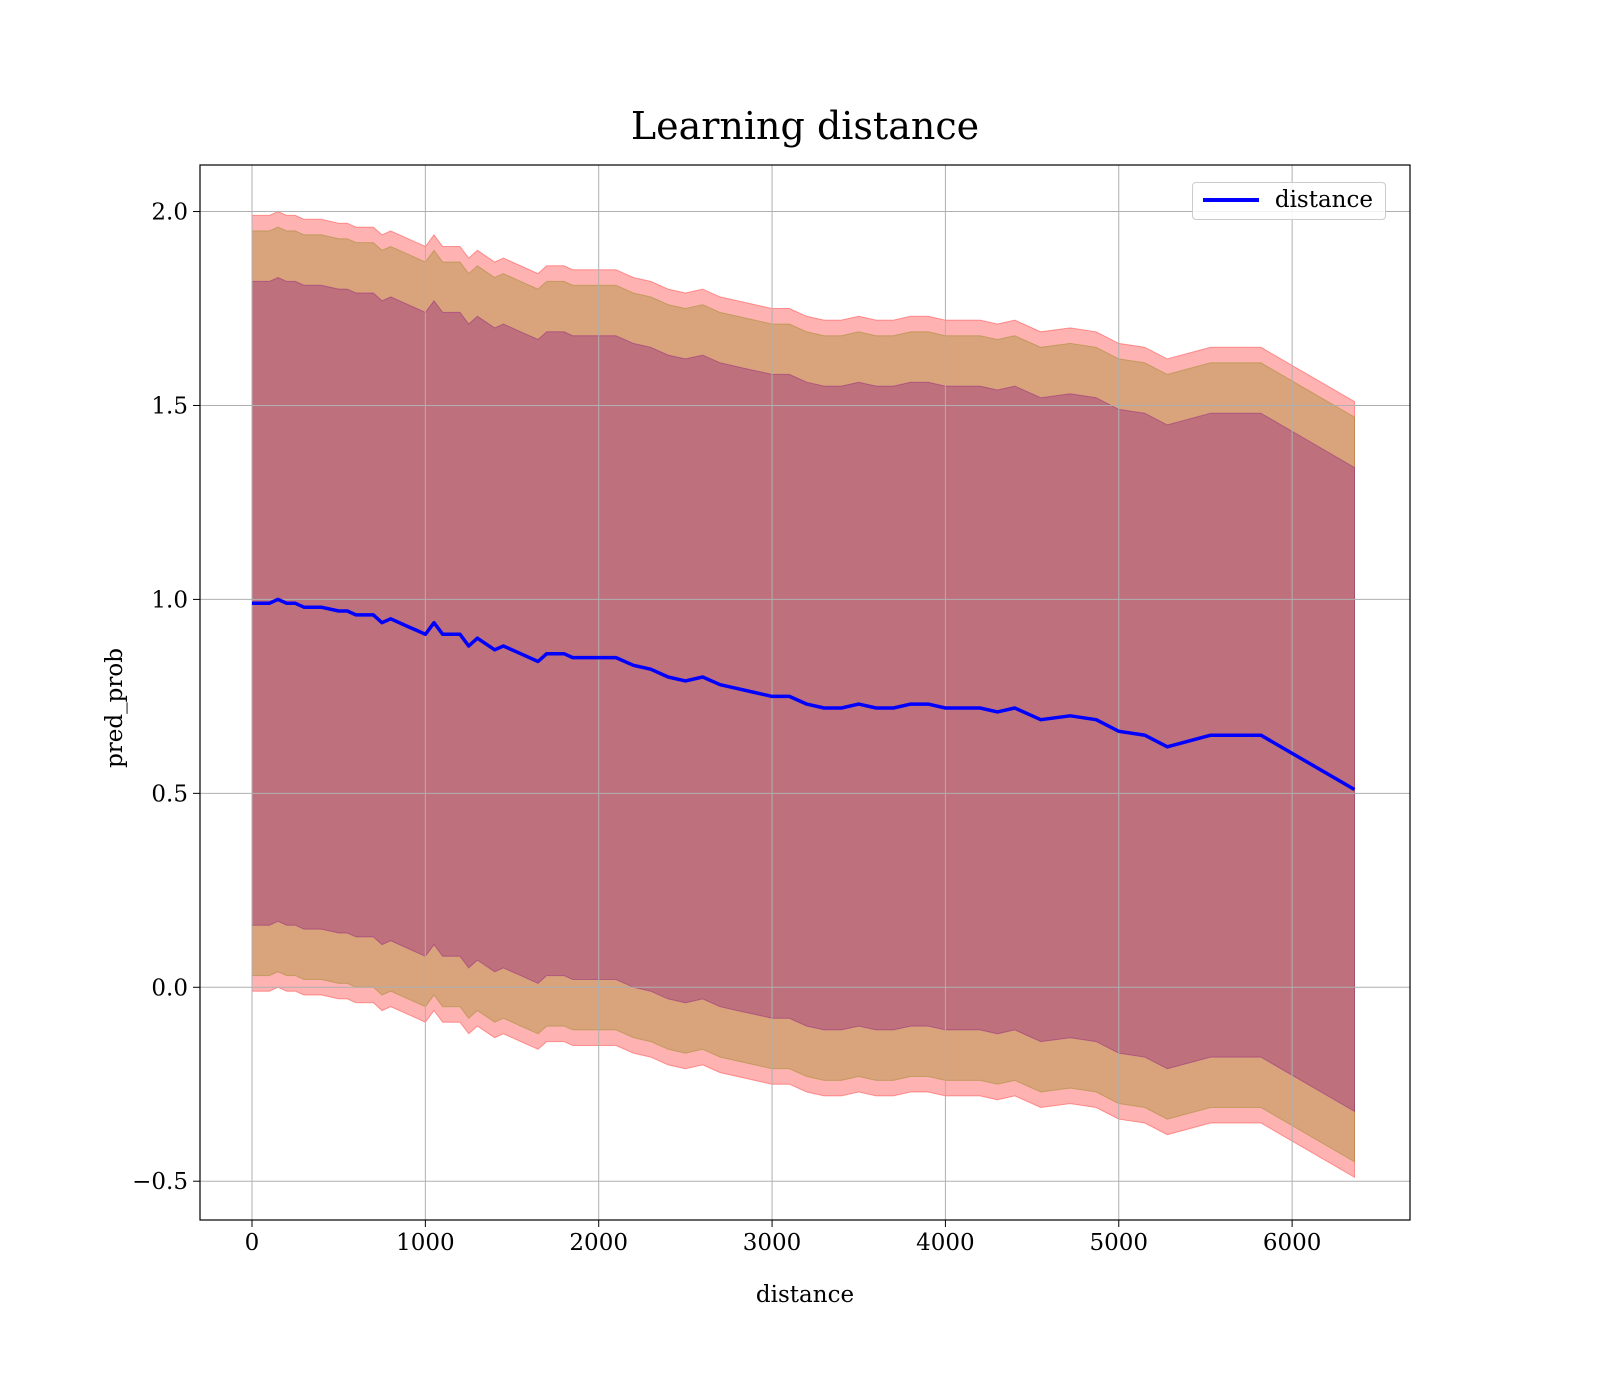  I want to click on y-tick-label: 1.0, so click(169, 600).